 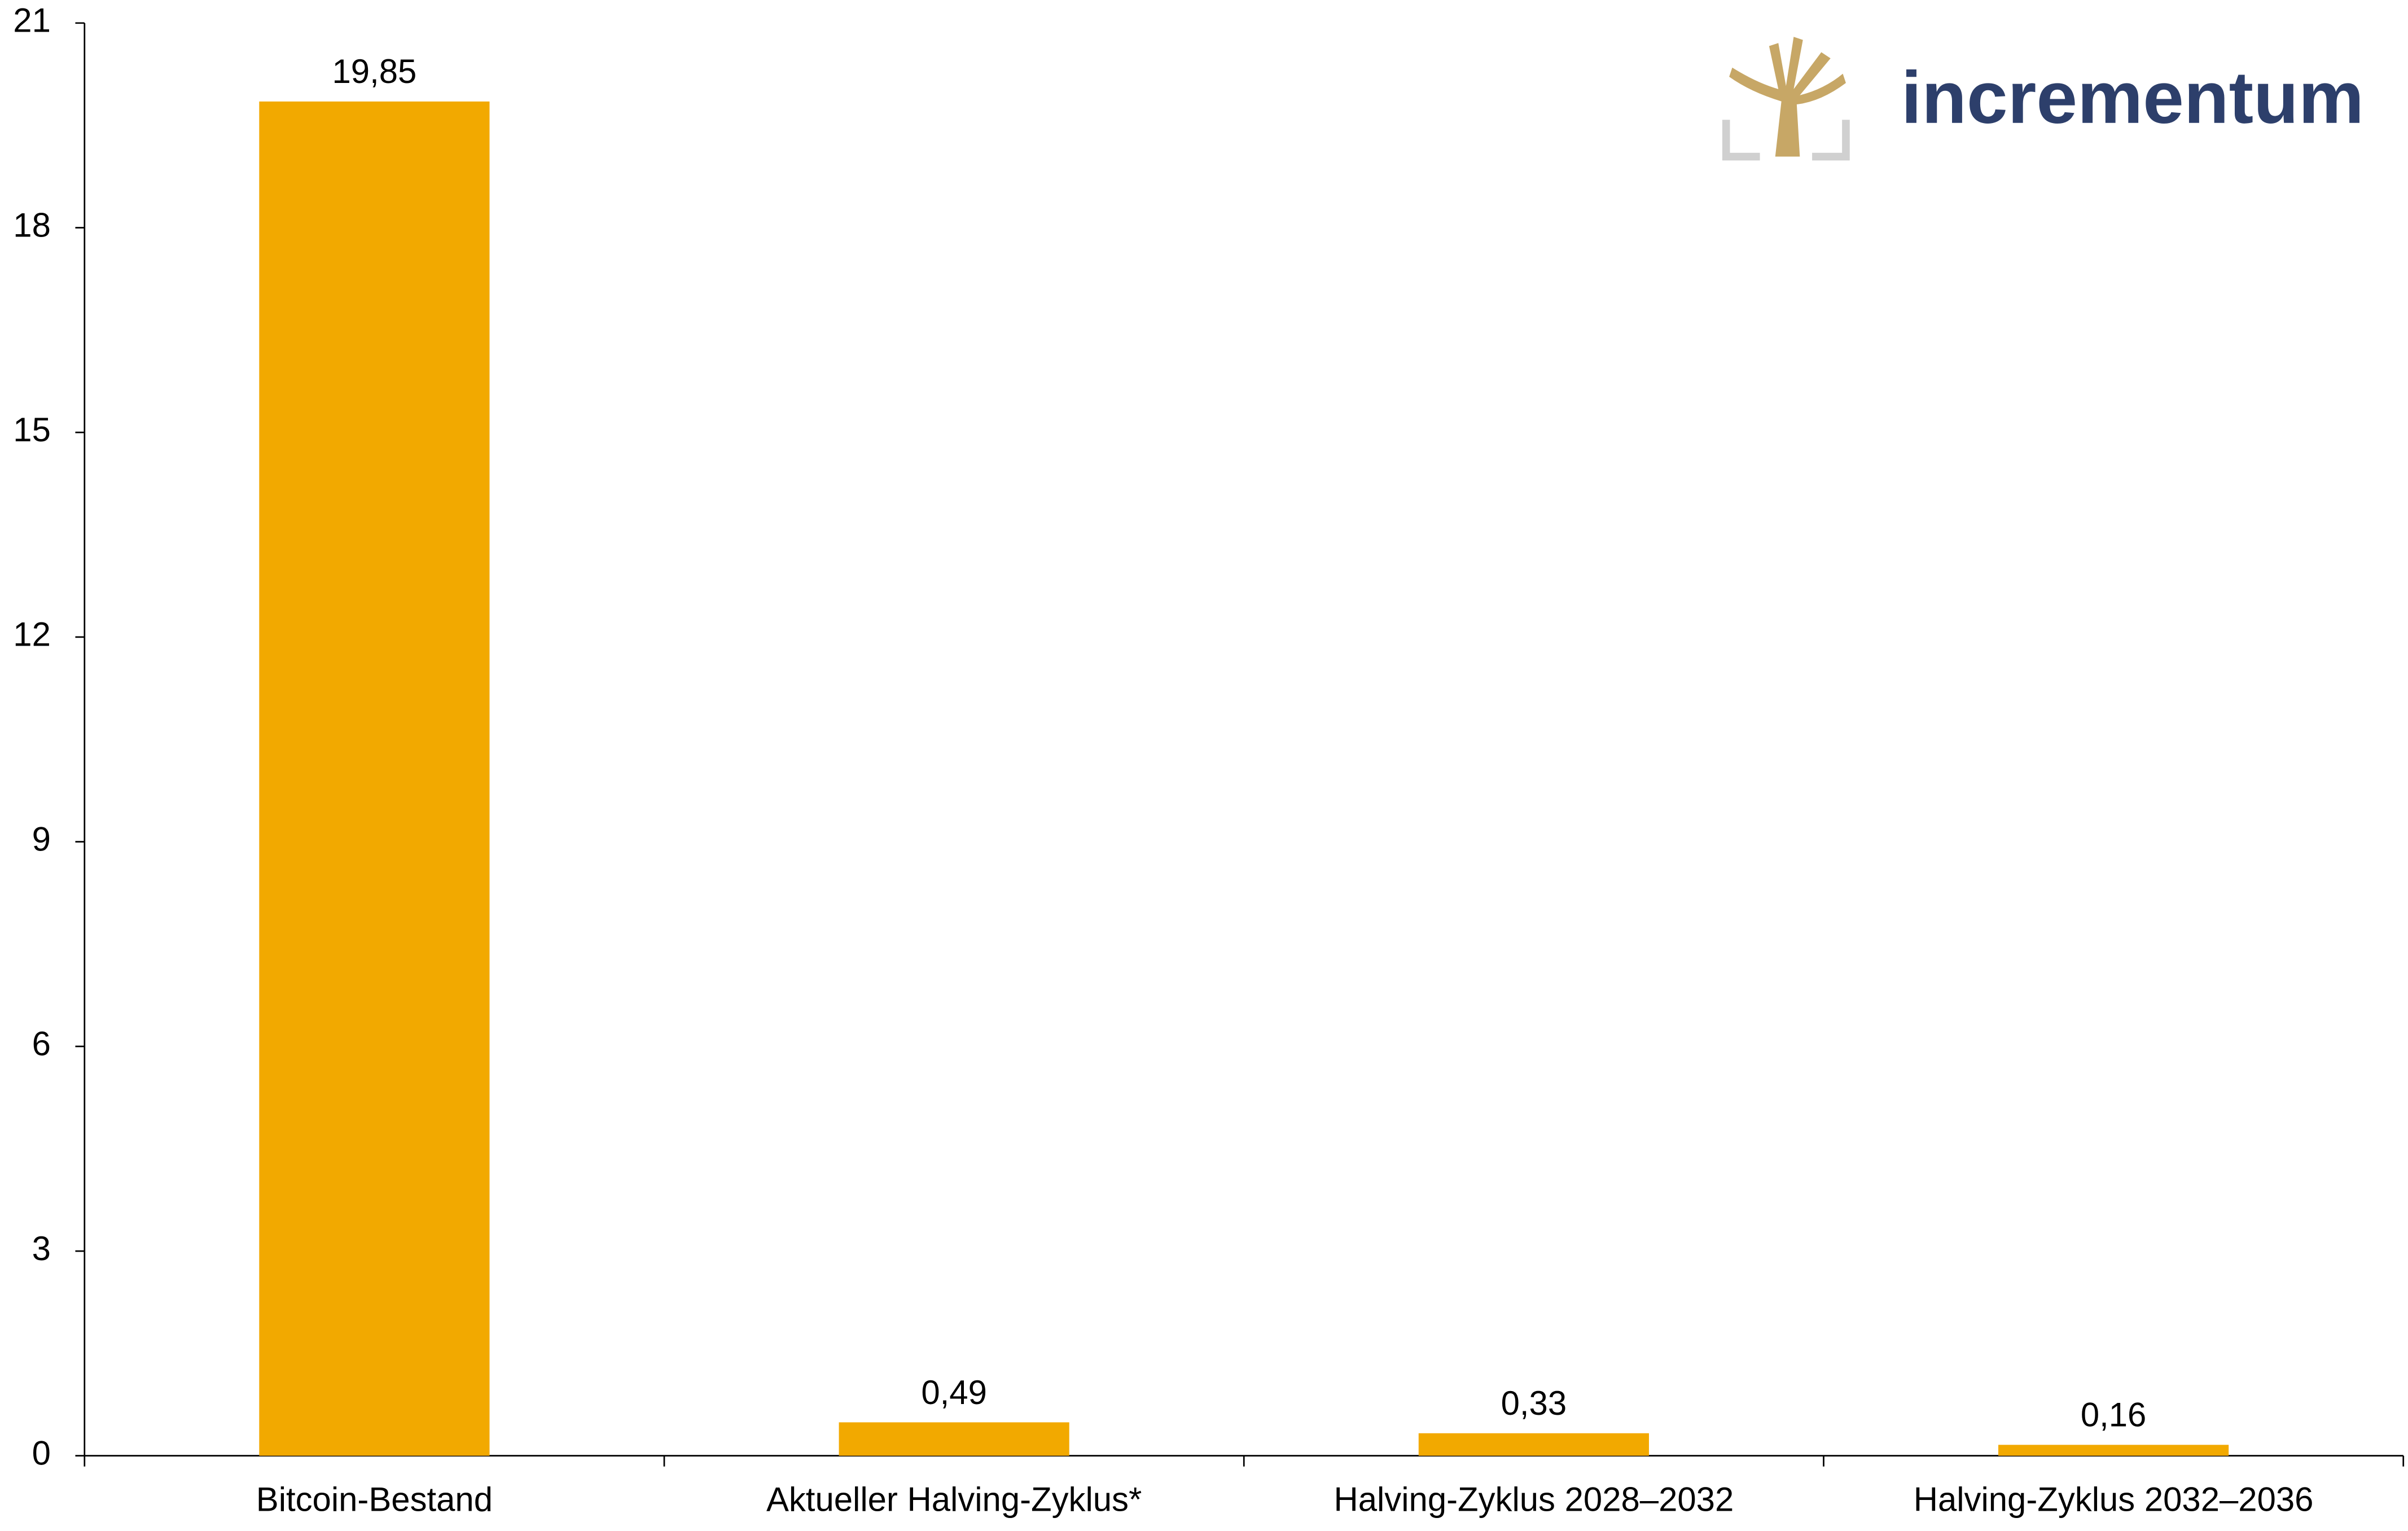 I want to click on value-label: 0,33, so click(x=1534, y=1403).